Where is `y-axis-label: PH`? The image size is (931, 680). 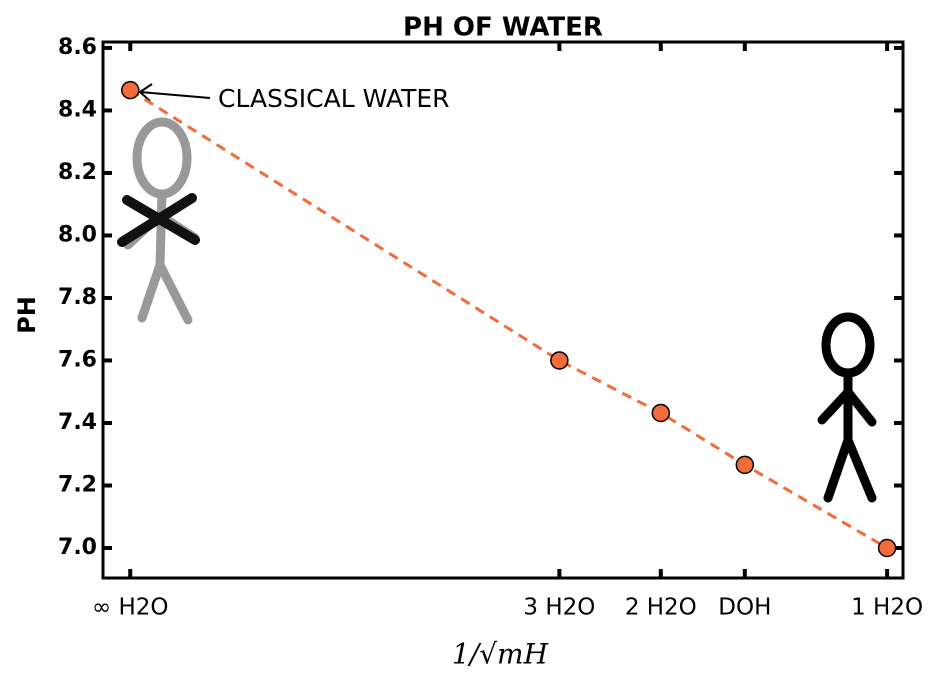
y-axis-label: PH is located at coordinates (27, 315).